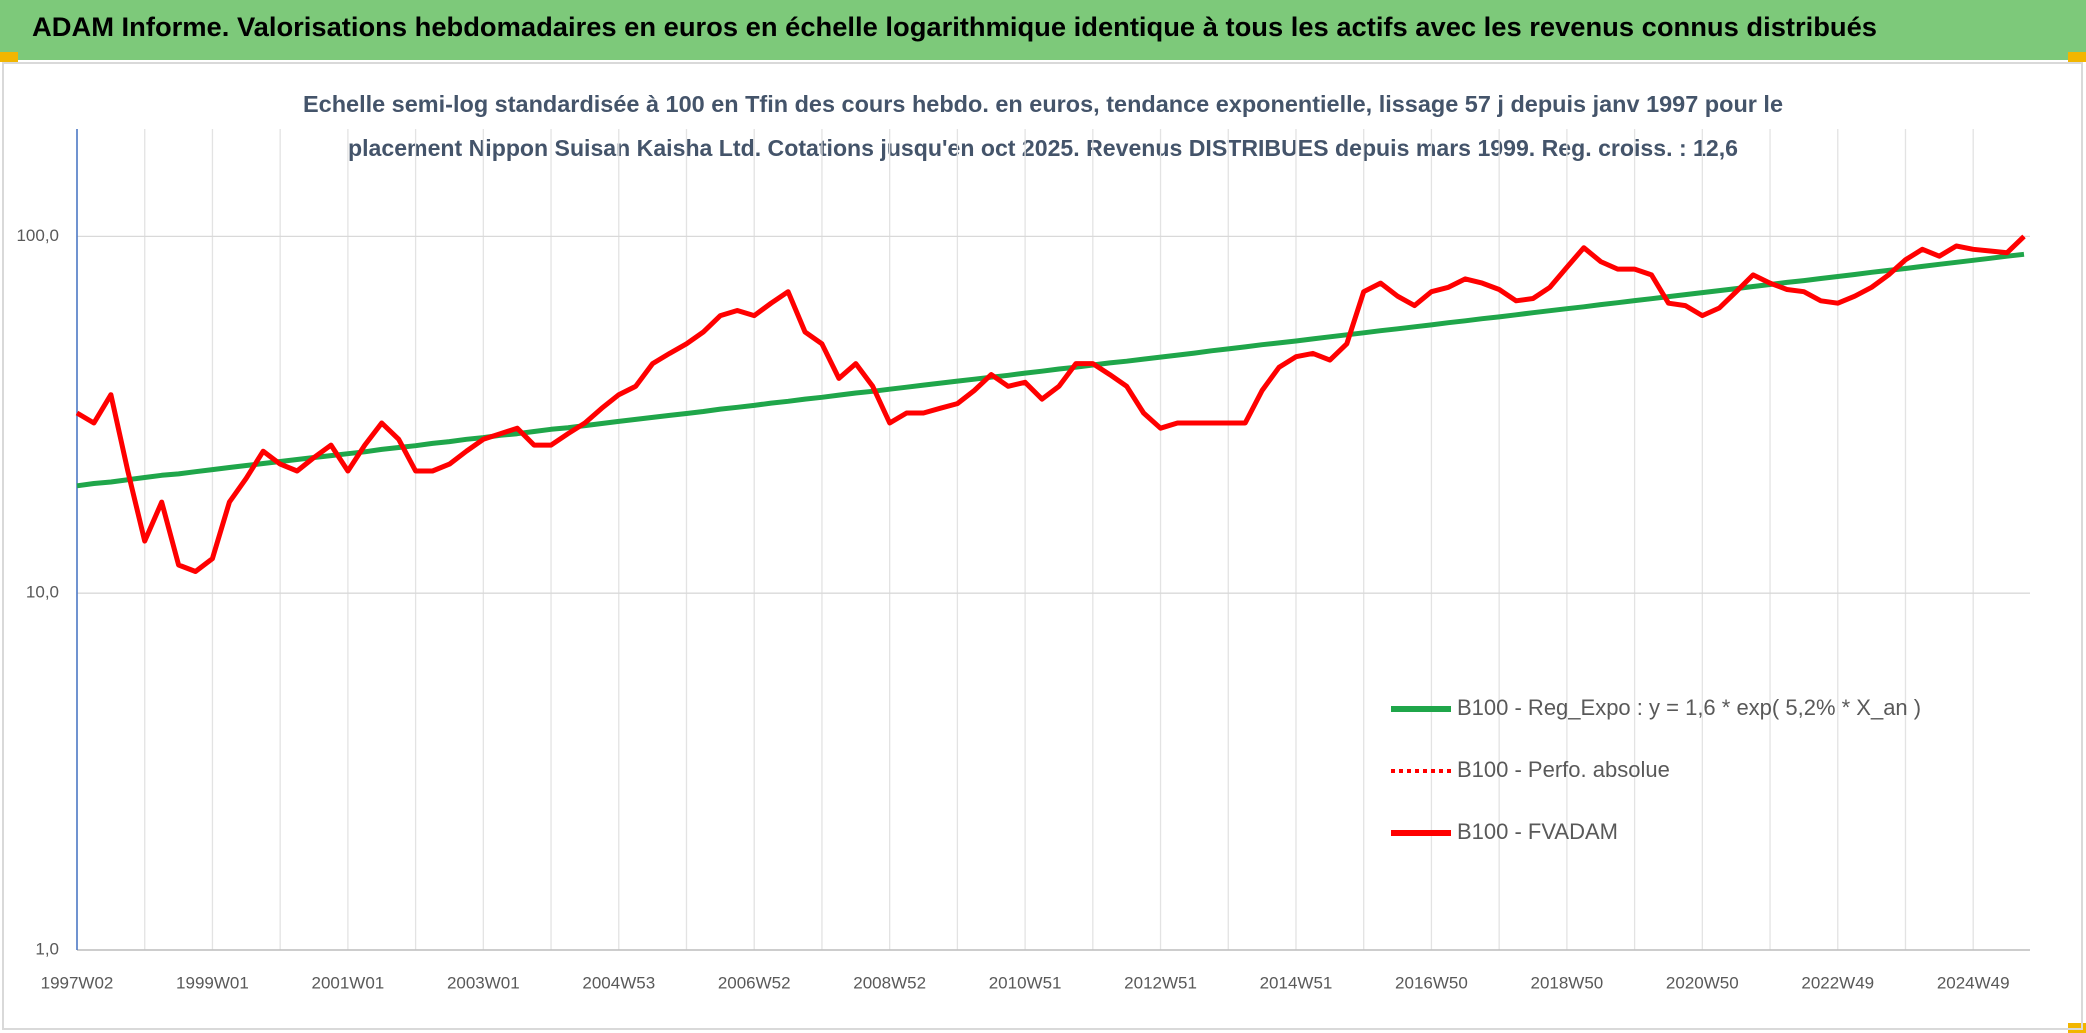 This screenshot has height=1033, width=2086. What do you see at coordinates (42, 592) in the screenshot?
I see `y-tick-label: 10,0` at bounding box center [42, 592].